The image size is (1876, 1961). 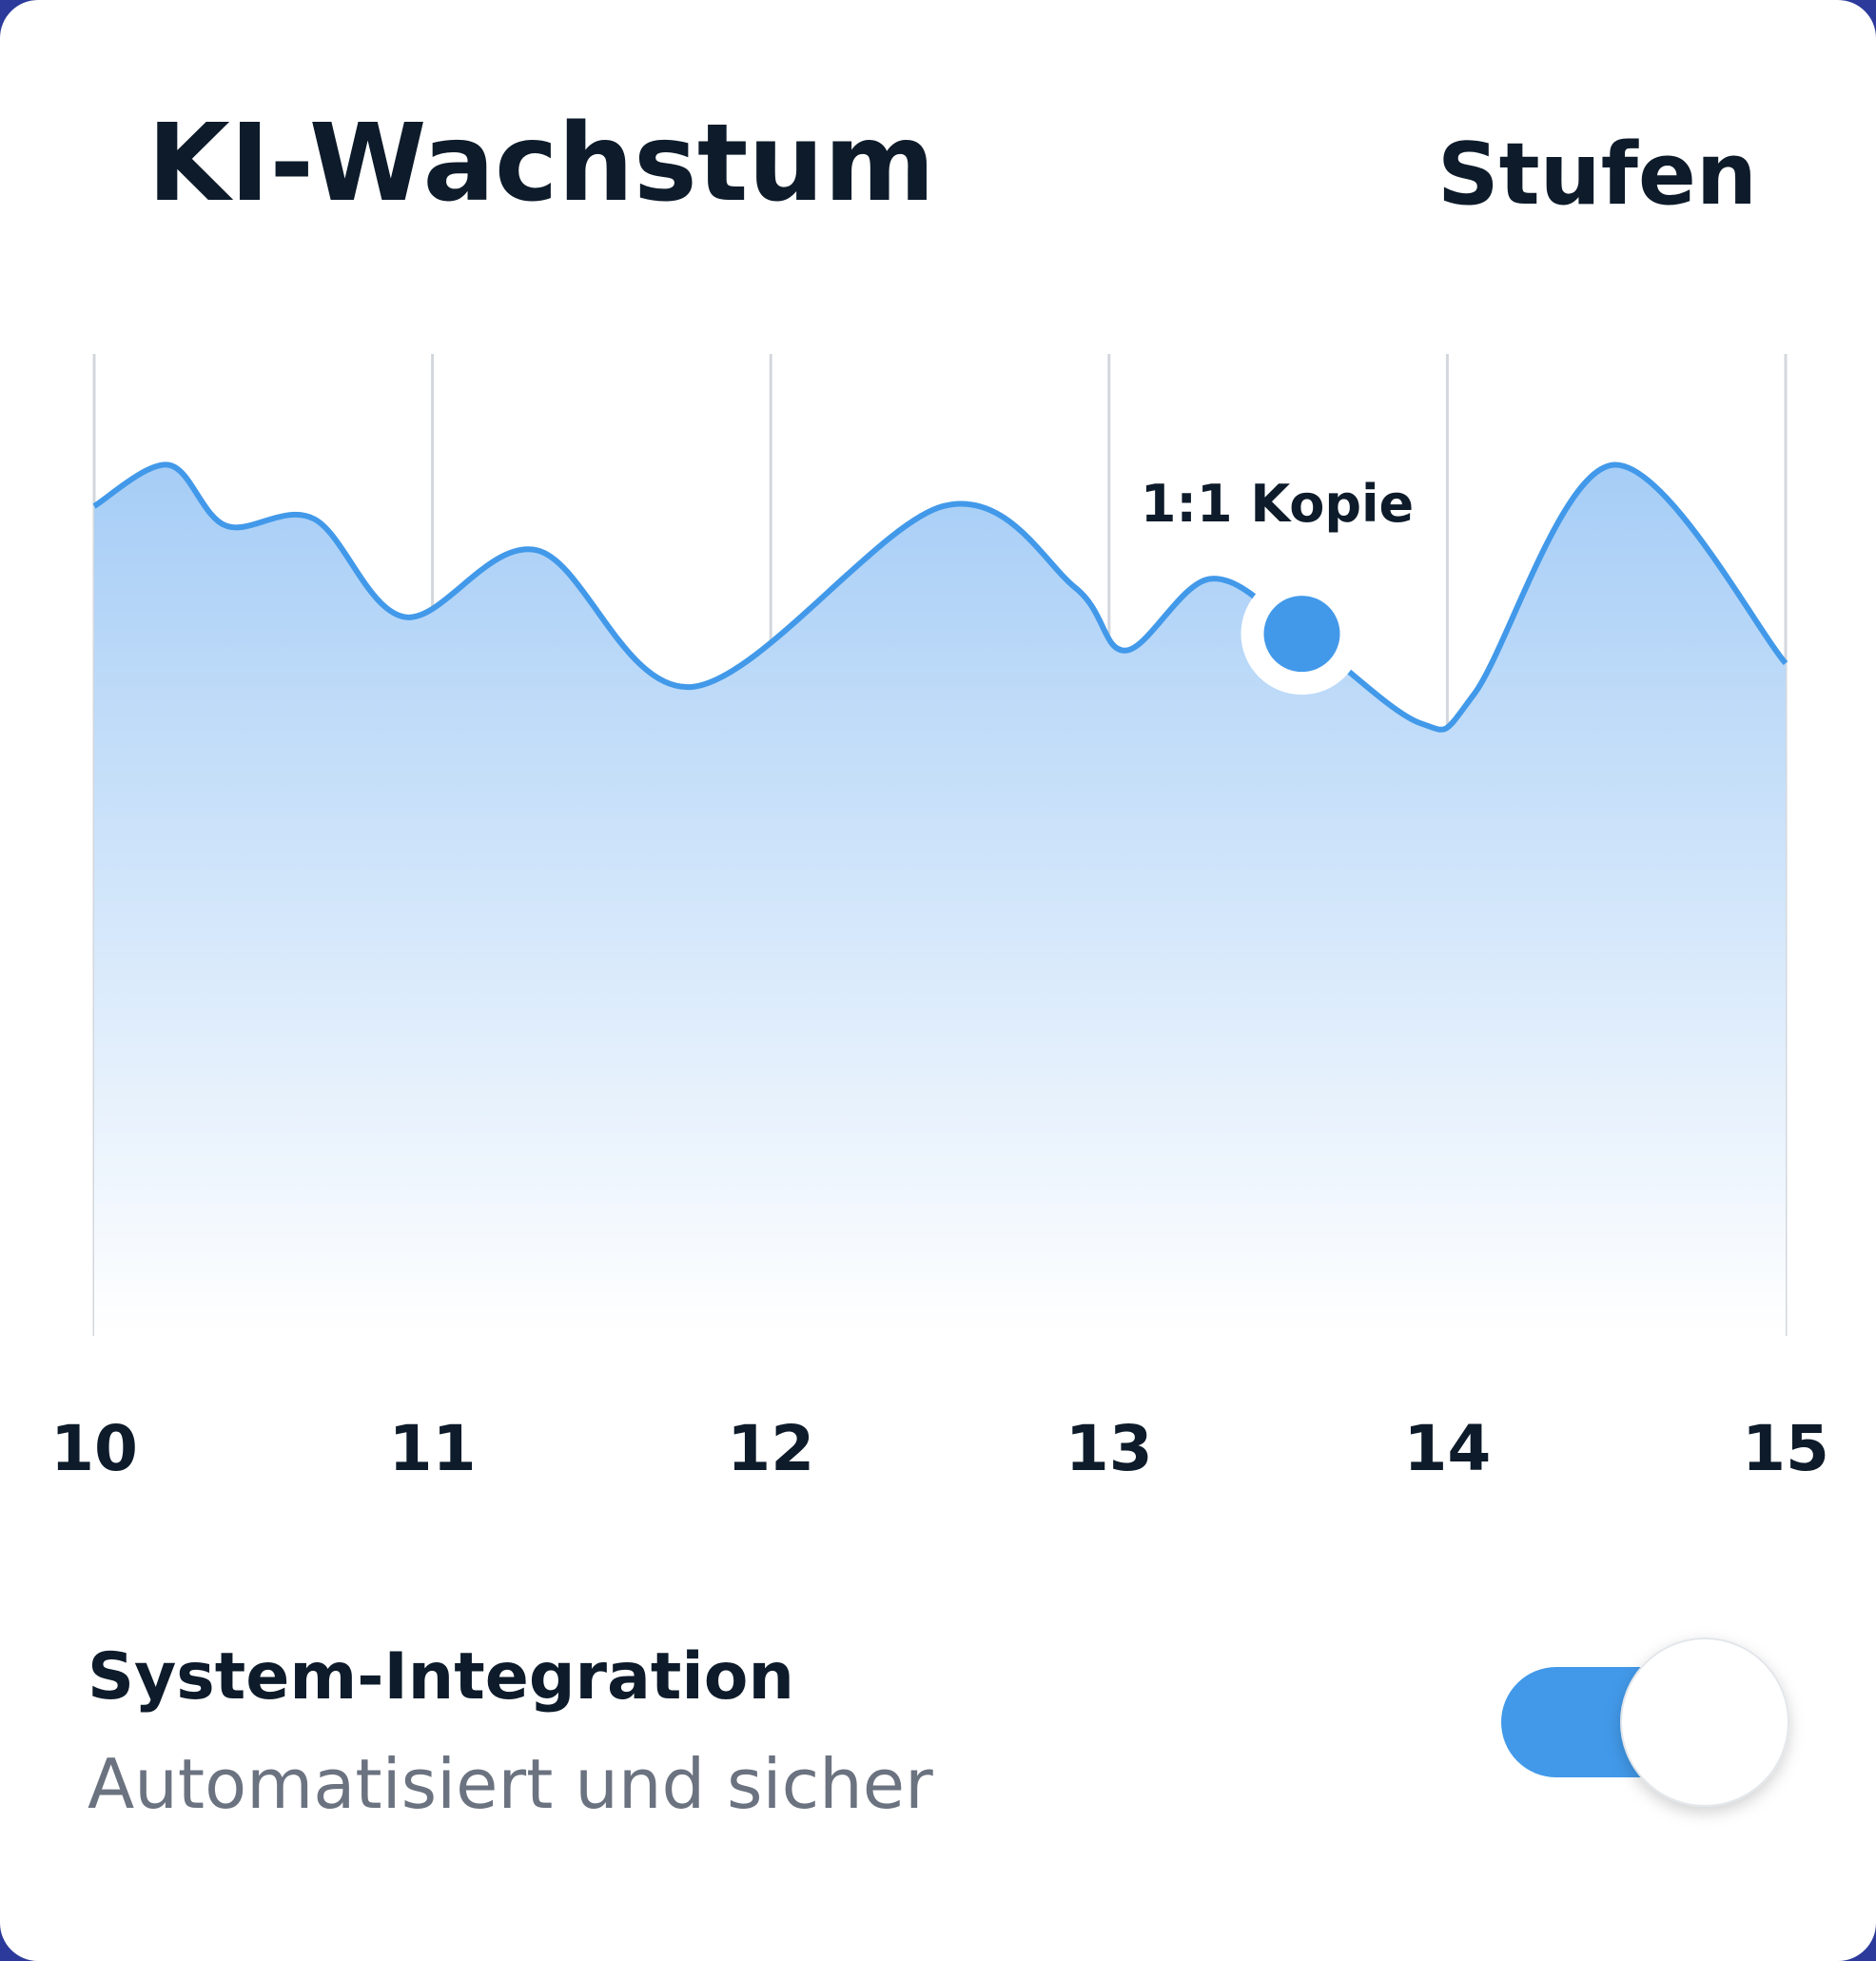 What do you see at coordinates (1277, 504) in the screenshot?
I see `annotation: 1:1 Kopie` at bounding box center [1277, 504].